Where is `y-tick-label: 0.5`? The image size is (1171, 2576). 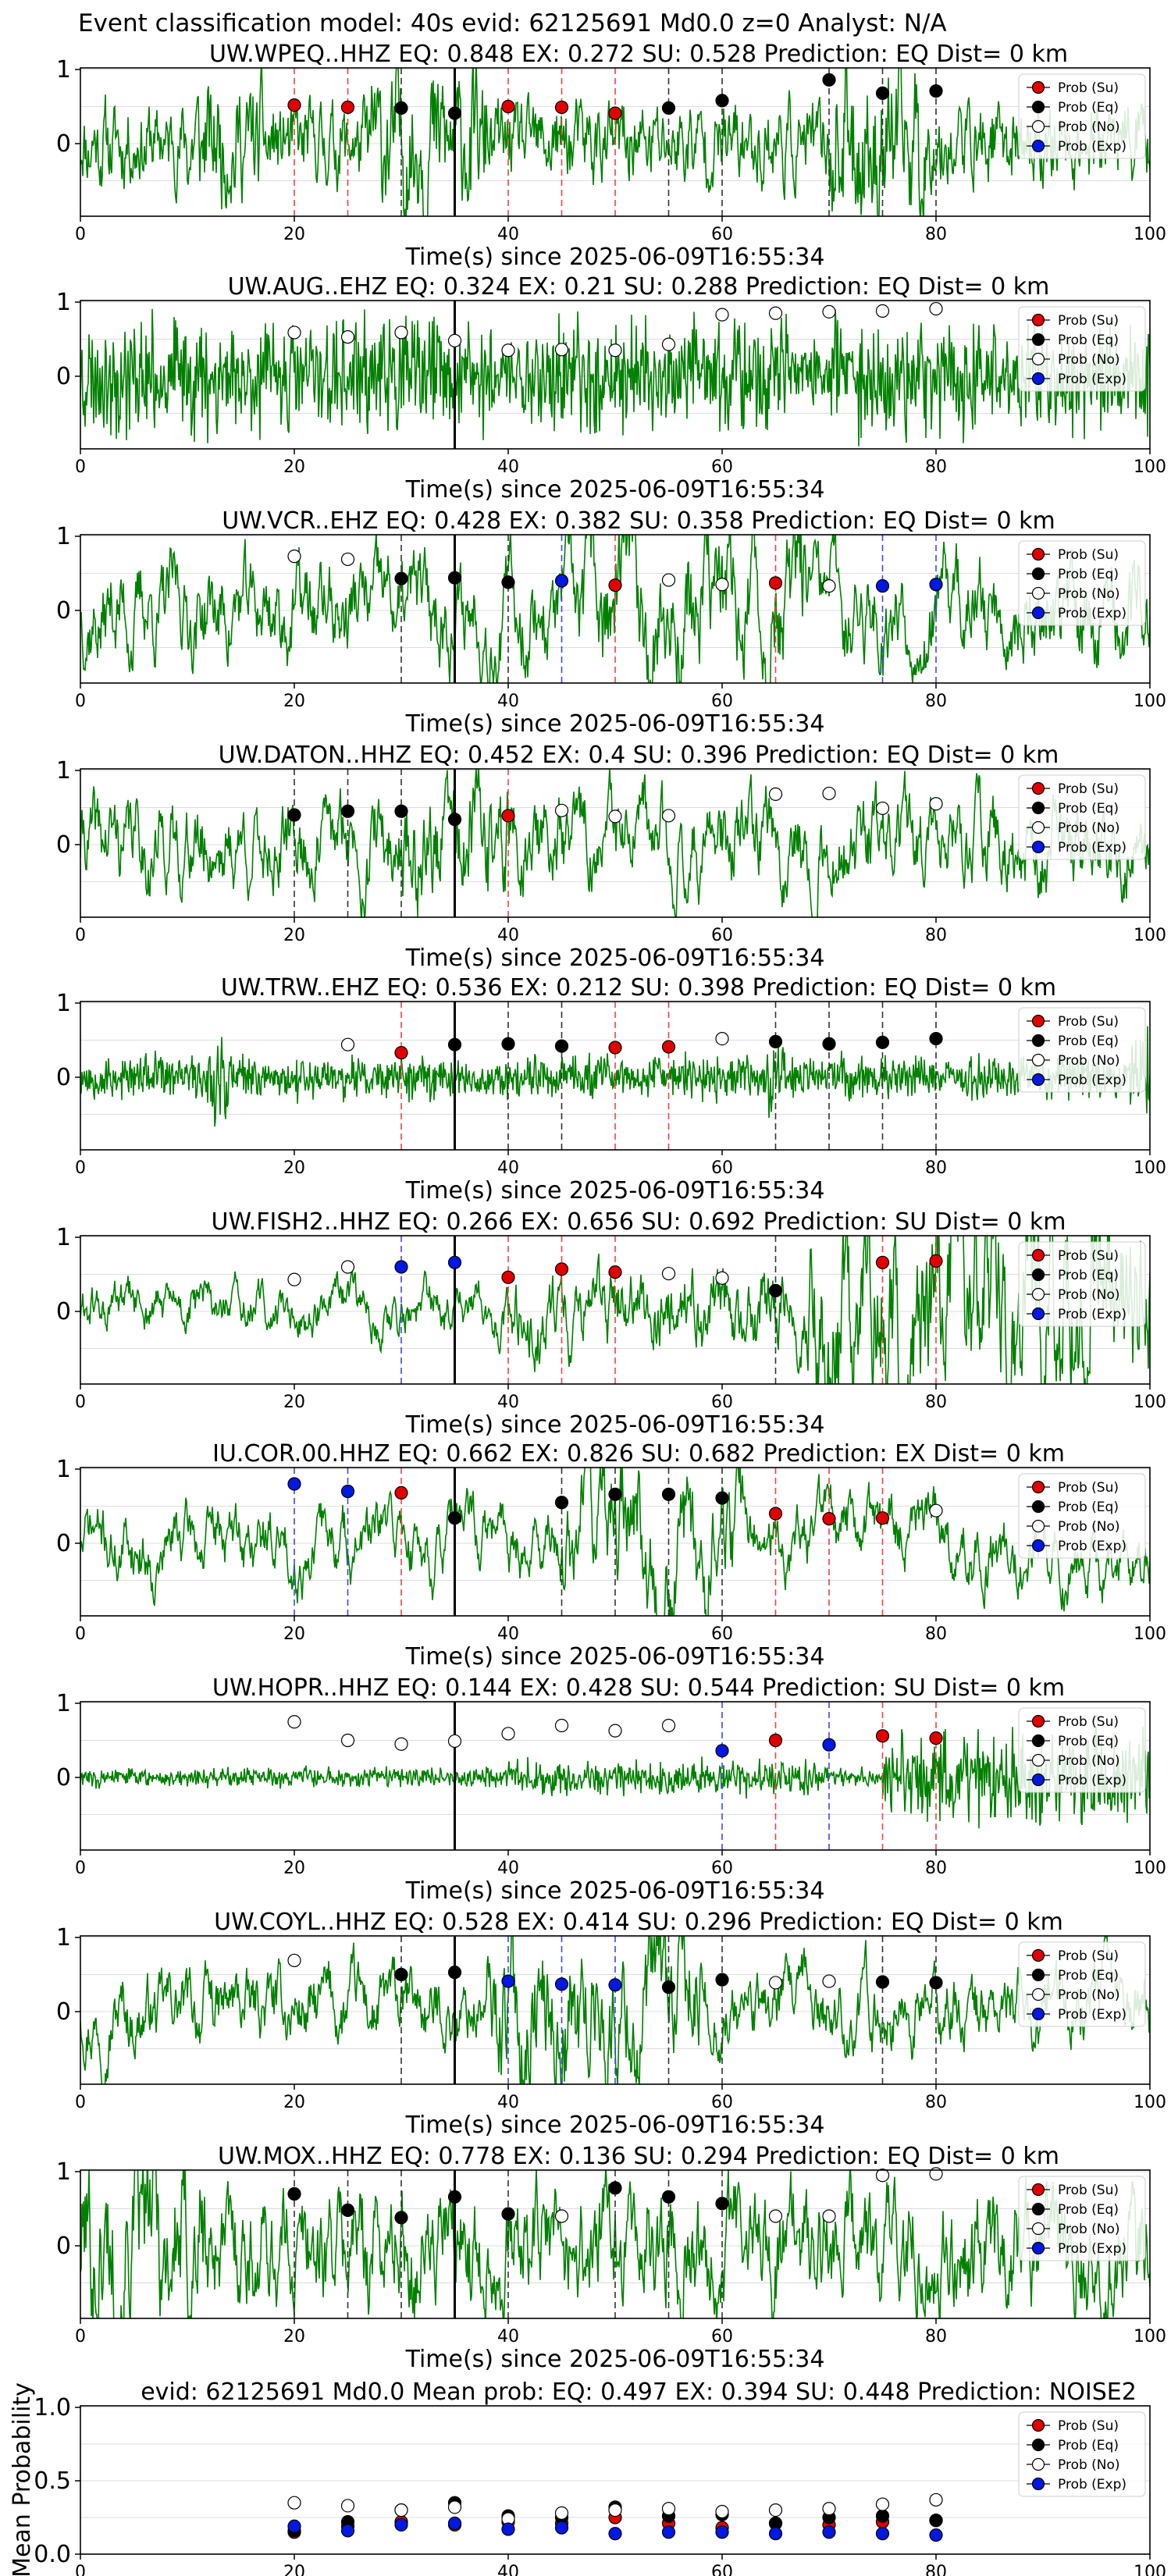
y-tick-label: 0.5 is located at coordinates (52, 2481).